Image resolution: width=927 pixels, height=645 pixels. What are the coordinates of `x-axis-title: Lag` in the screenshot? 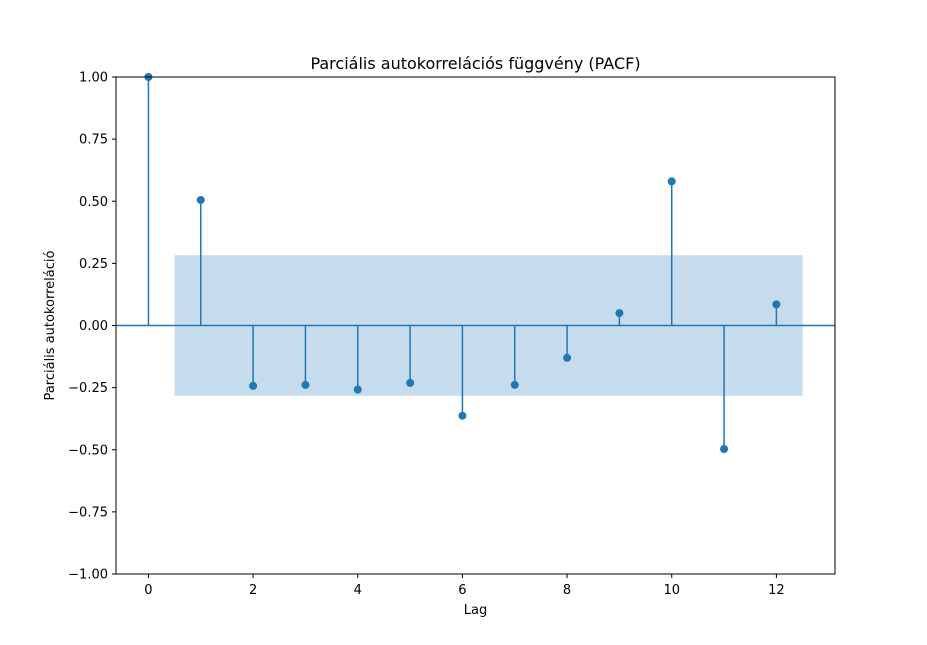 It's located at (475, 610).